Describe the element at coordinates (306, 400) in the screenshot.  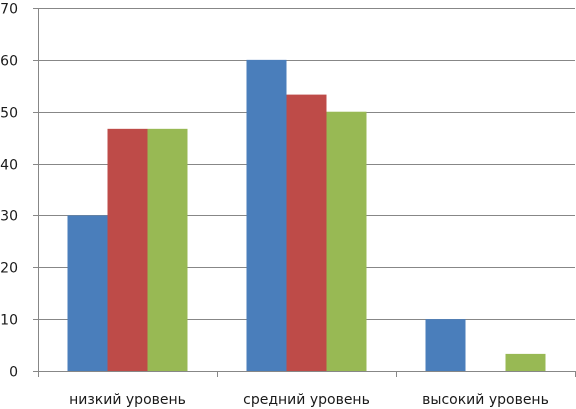
I see `x-category-label: средний уровень` at that location.